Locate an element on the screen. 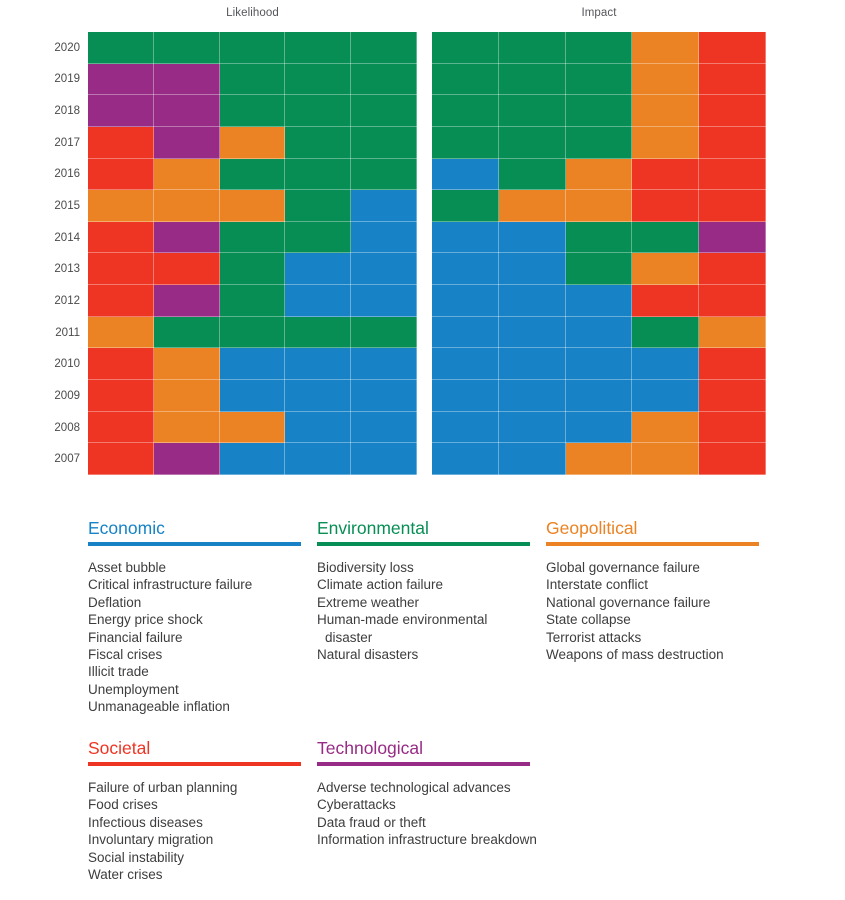 The height and width of the screenshot is (900, 845). year-label-2017: 2017 is located at coordinates (67, 142).